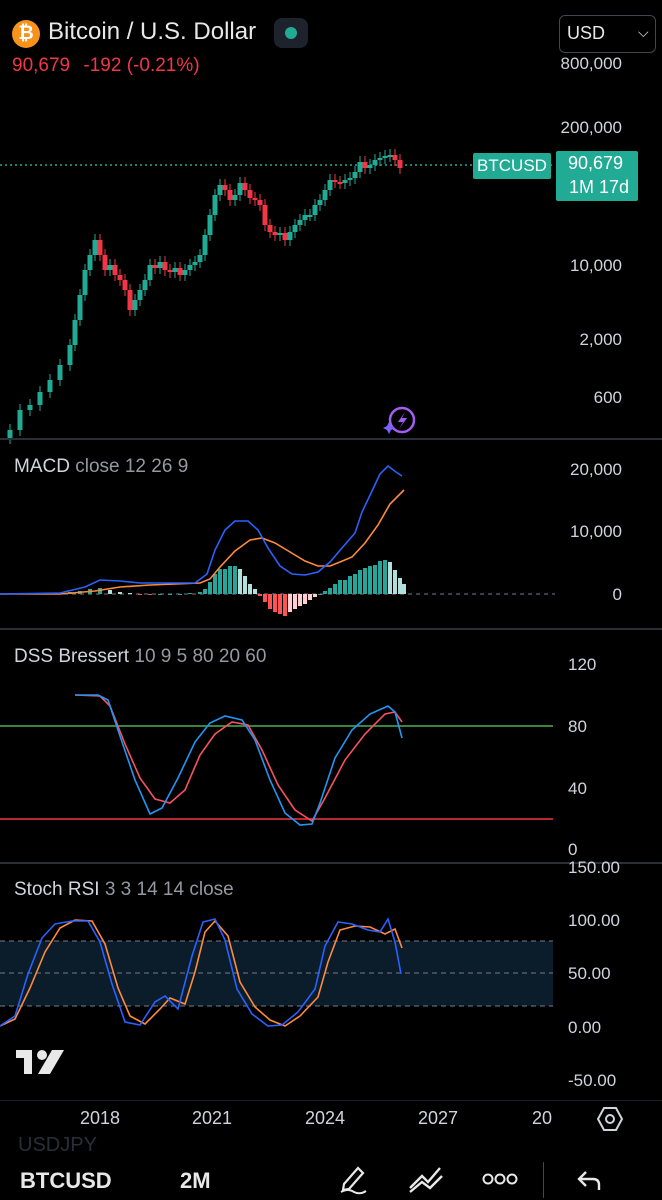 This screenshot has height=1200, width=662. Describe the element at coordinates (200, 656) in the screenshot. I see `dss-params: 10 9 5 80 20 60` at that location.